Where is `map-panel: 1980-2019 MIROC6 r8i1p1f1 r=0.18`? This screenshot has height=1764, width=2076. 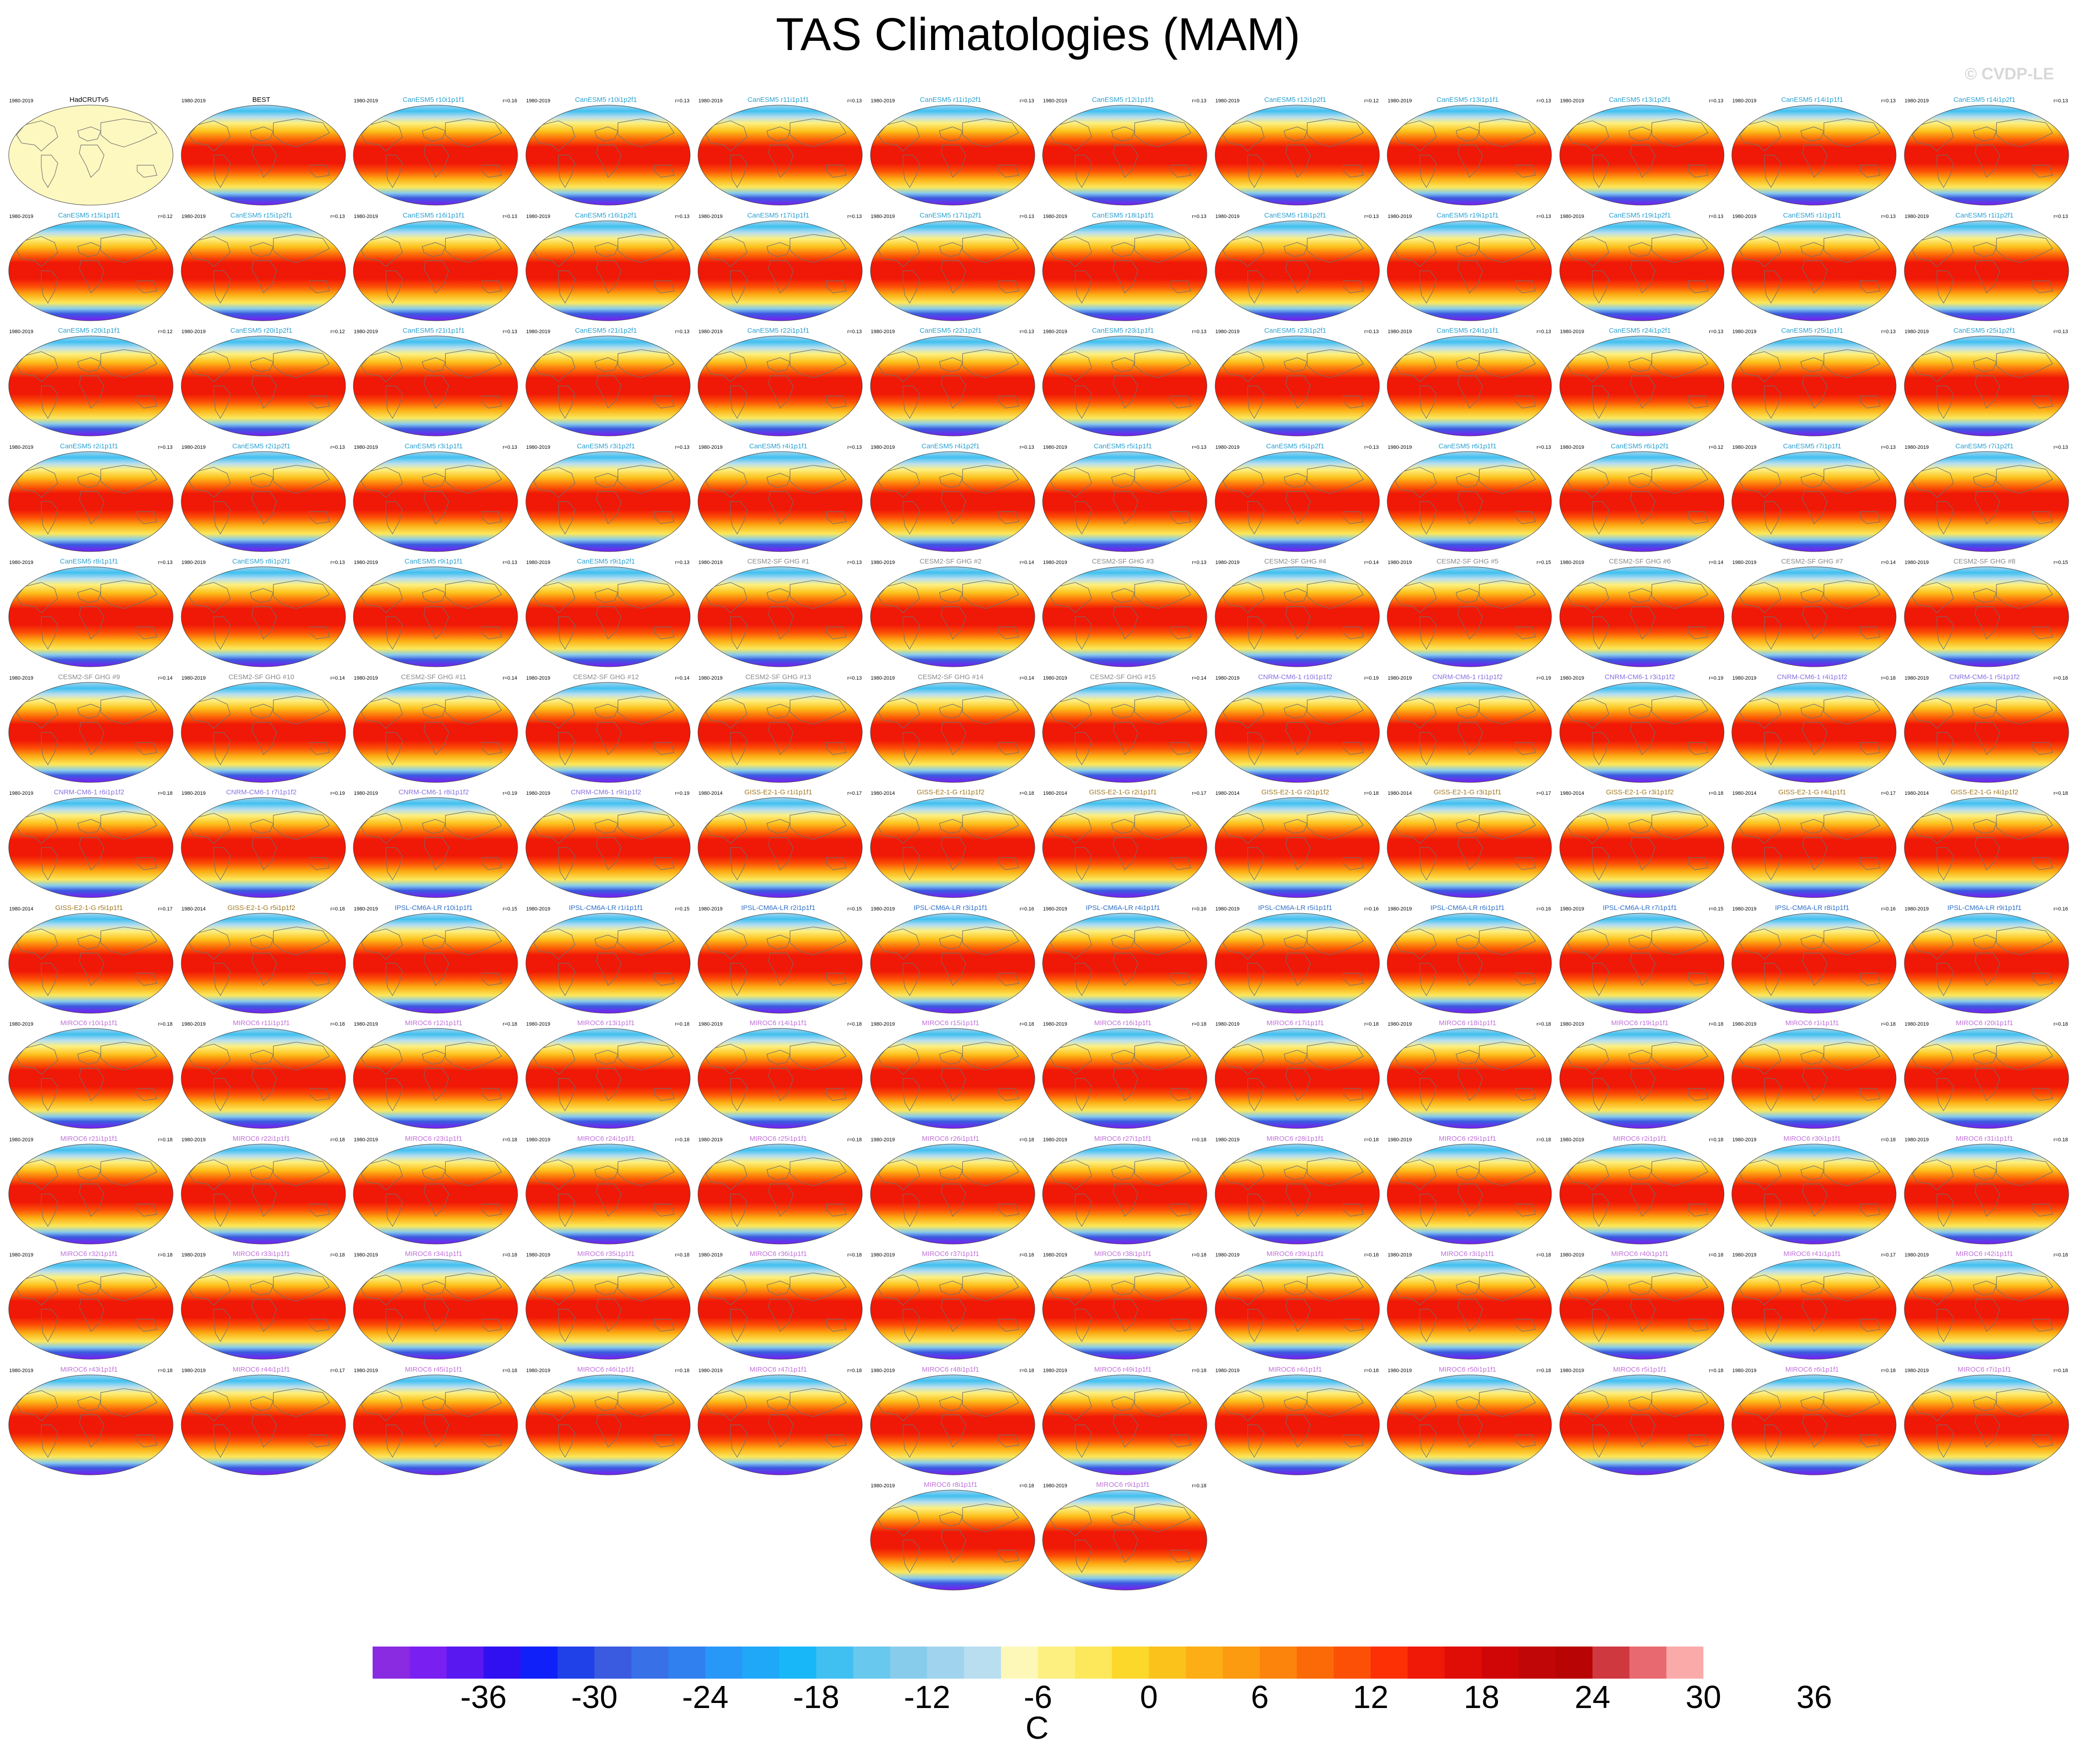
map-panel: 1980-2019 MIROC6 r8i1p1f1 r=0.18 is located at coordinates (951, 1540).